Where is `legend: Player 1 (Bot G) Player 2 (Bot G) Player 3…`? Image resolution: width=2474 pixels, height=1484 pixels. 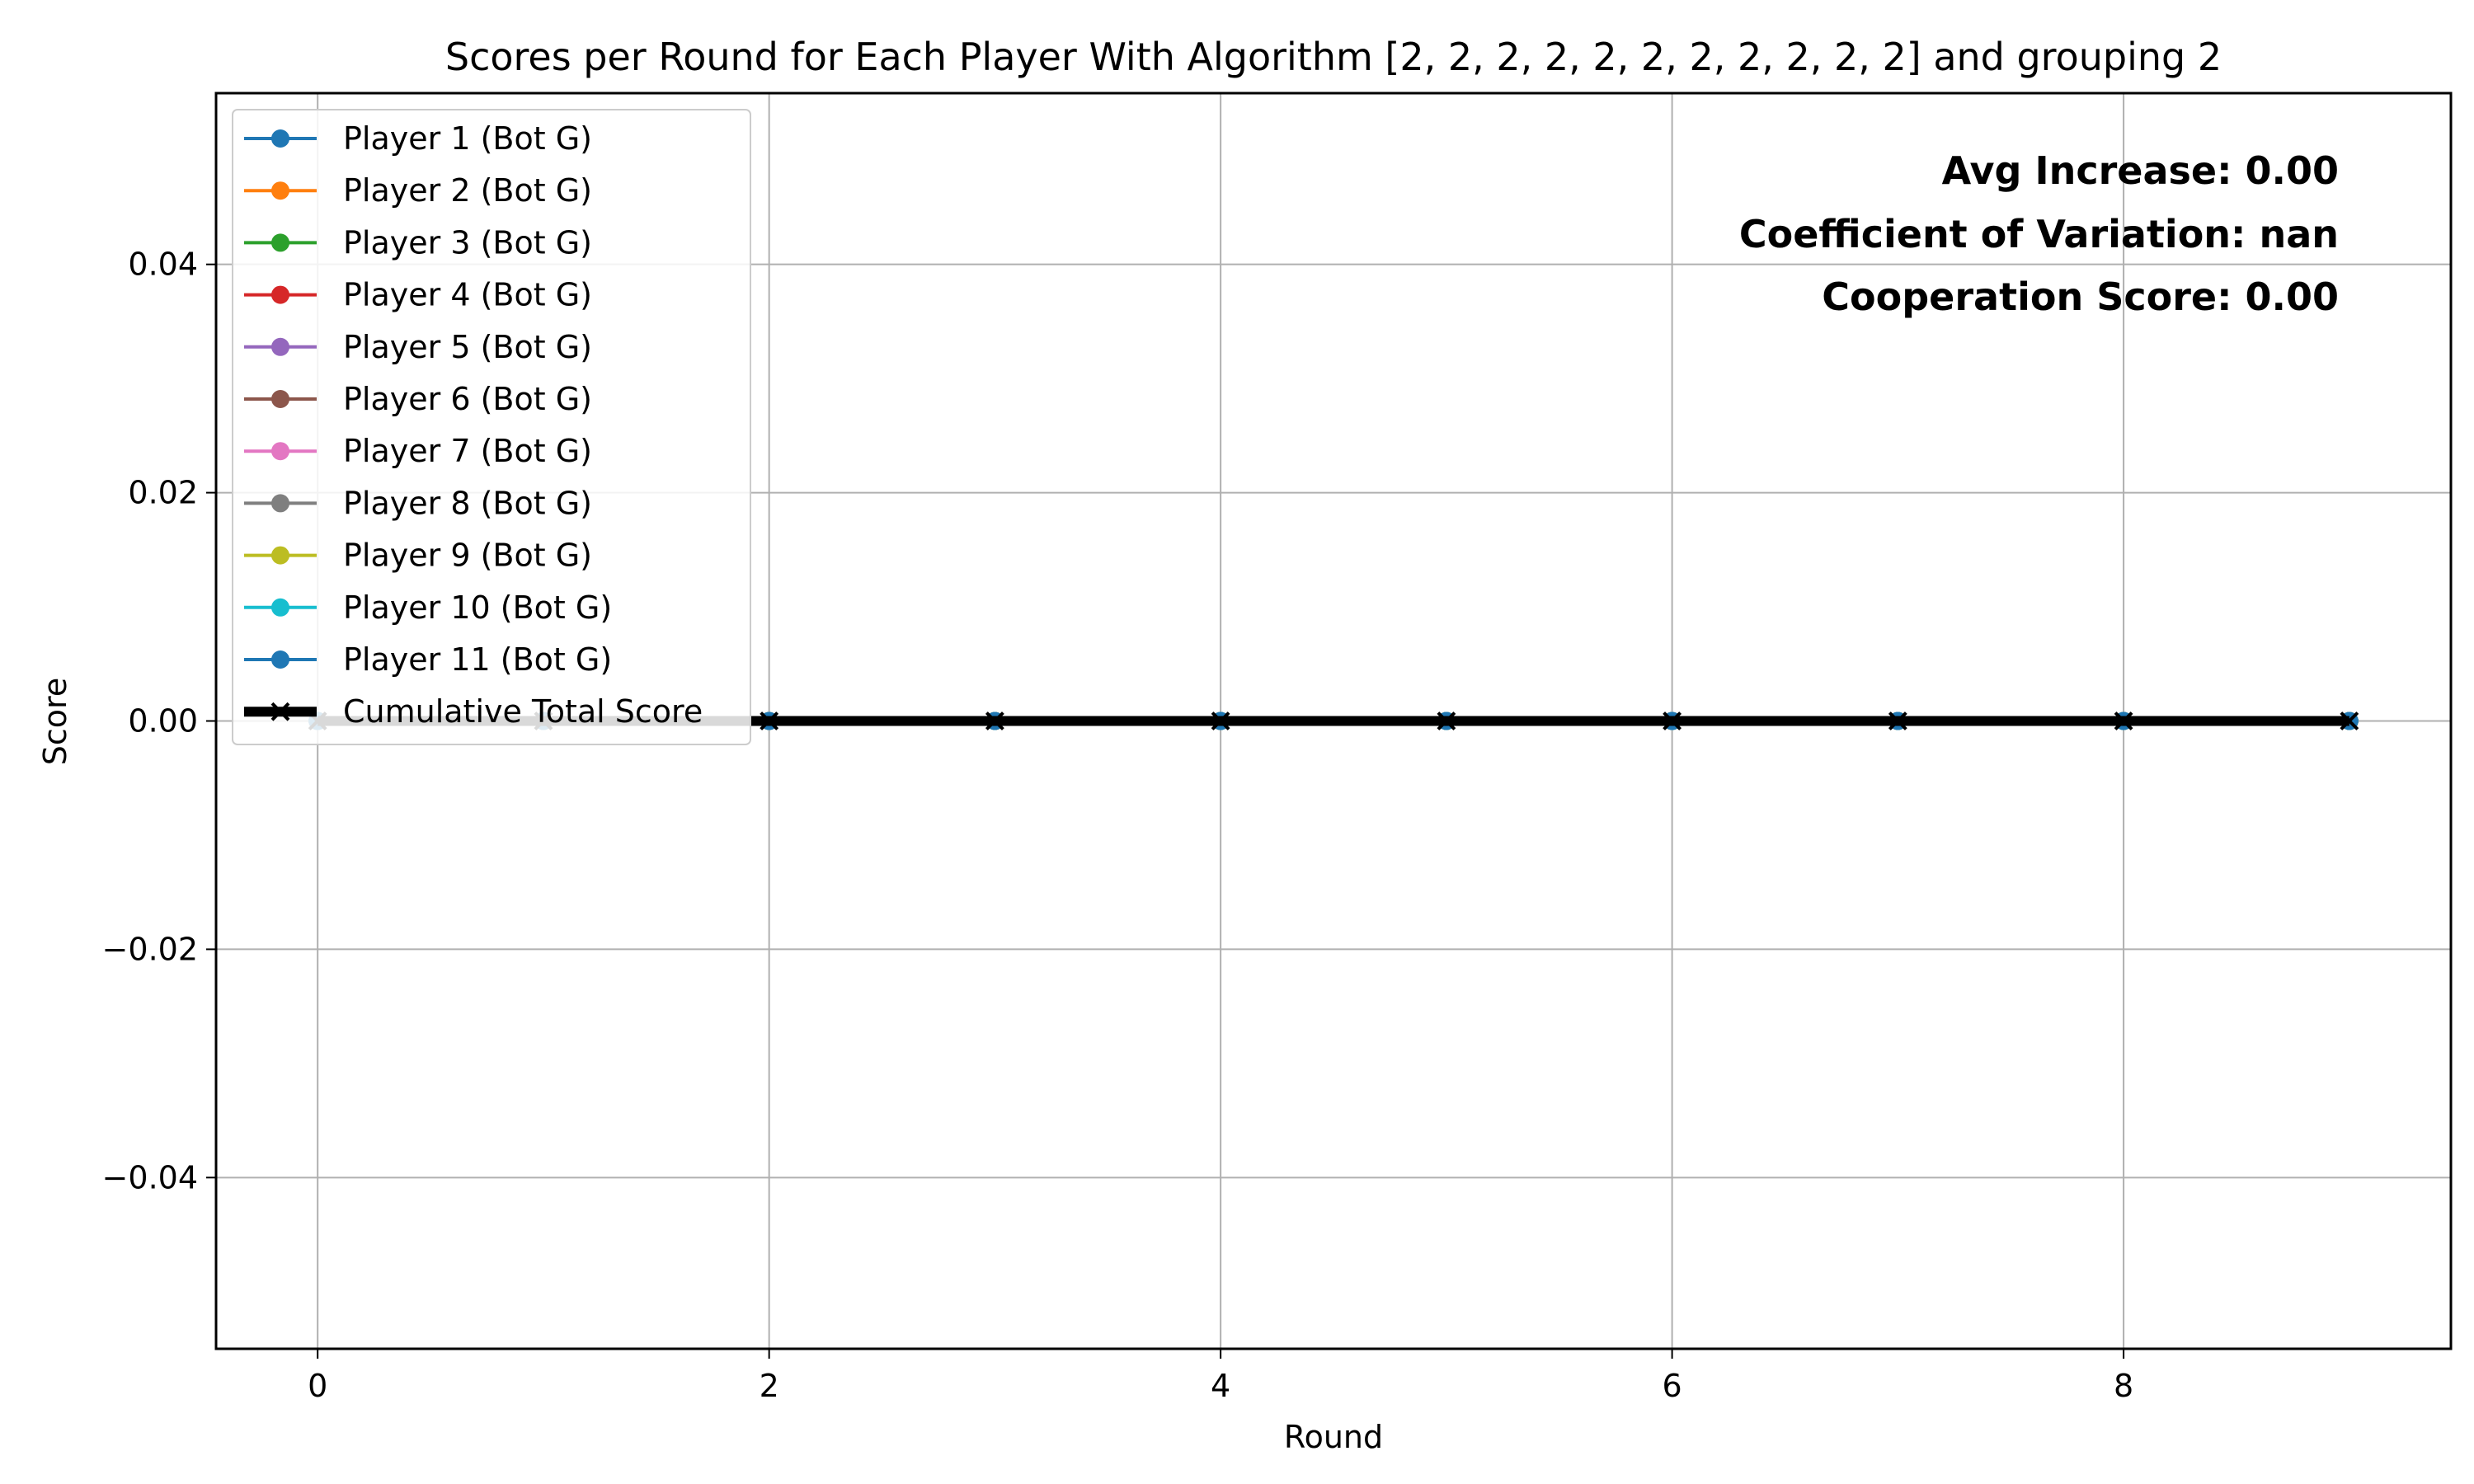
legend: Player 1 (Bot G) Player 2 (Bot G) Player 3… is located at coordinates (491, 427).